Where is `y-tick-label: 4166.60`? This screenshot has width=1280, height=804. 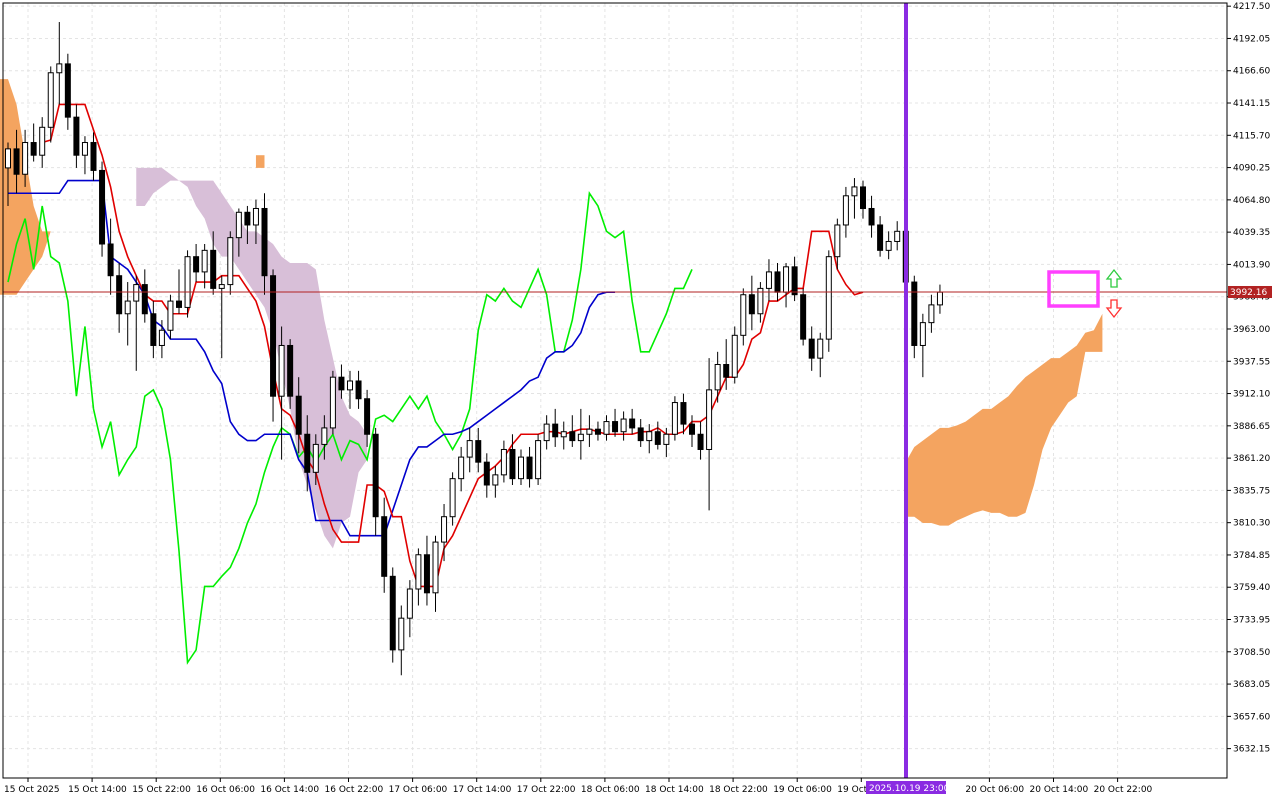 y-tick-label: 4166.60 is located at coordinates (1251, 72).